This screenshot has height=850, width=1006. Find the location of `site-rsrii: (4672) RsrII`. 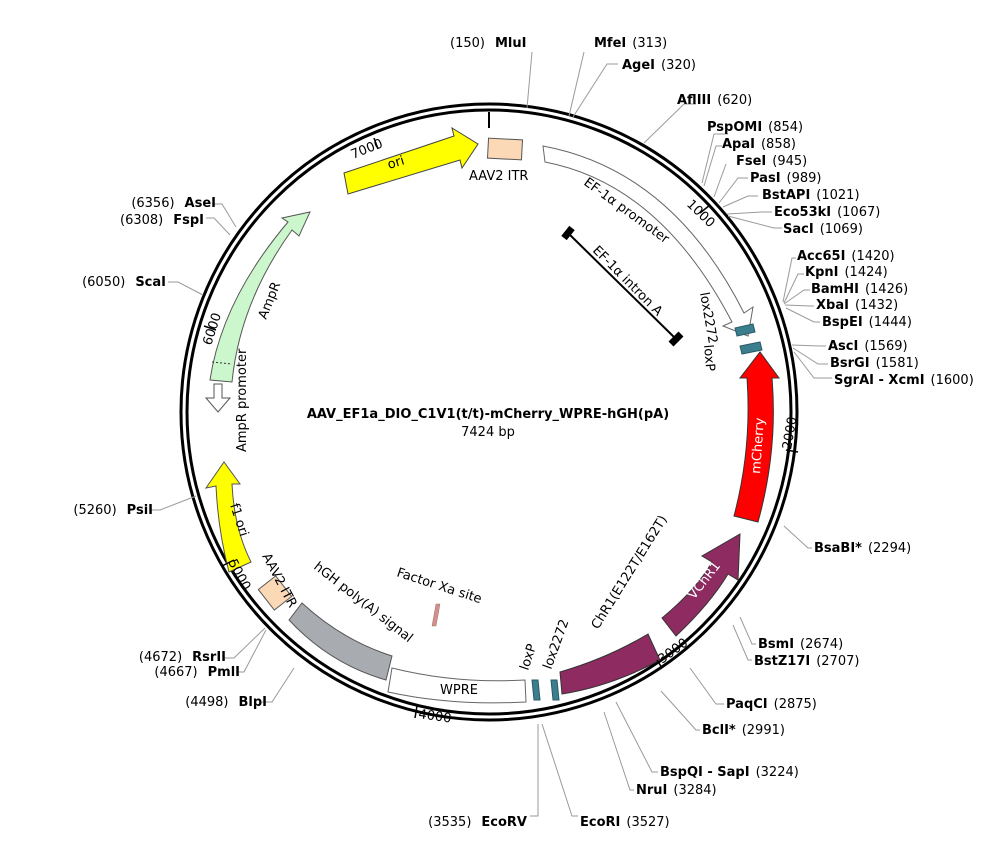

site-rsrii: (4672) RsrII is located at coordinates (182, 657).